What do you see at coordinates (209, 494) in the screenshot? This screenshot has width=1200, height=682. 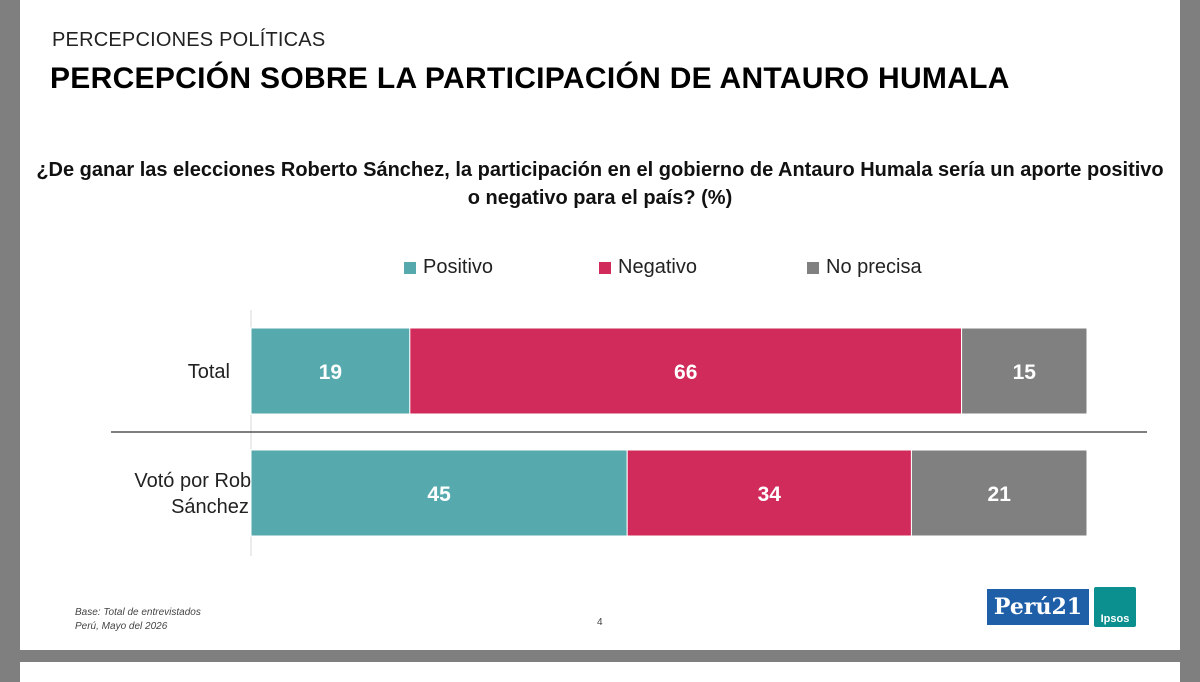 I see `category-label-voto-roberto-sanchez: Votó por Roberto Sánchez` at bounding box center [209, 494].